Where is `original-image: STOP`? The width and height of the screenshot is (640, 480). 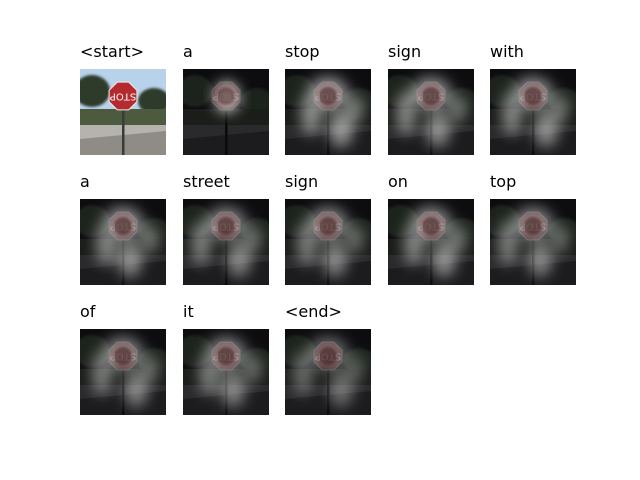 original-image: STOP is located at coordinates (123, 112).